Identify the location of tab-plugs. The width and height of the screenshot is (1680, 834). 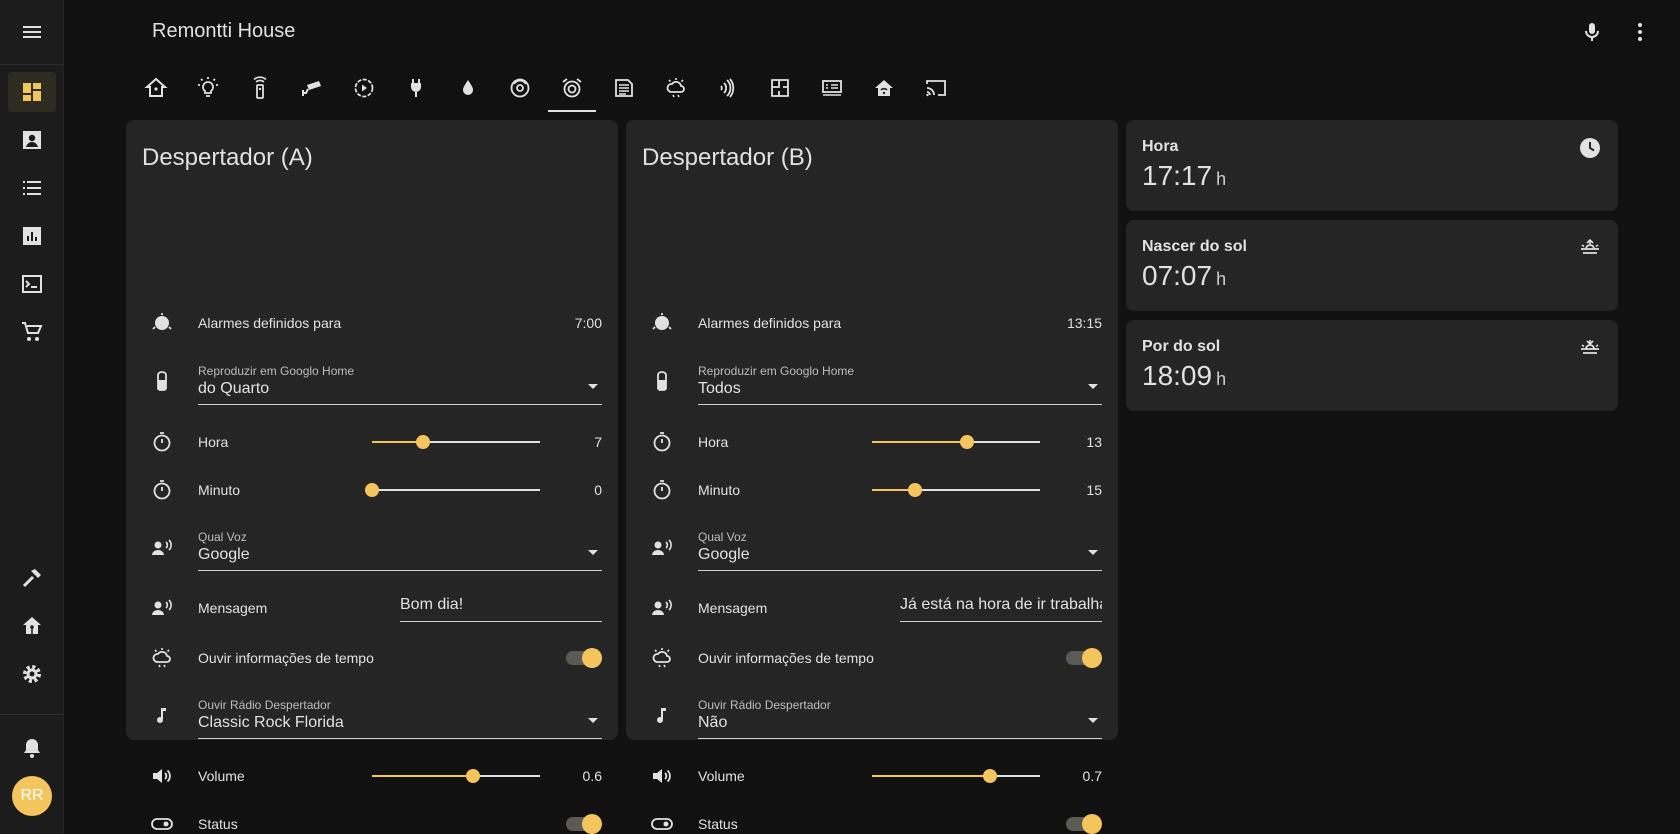
(416, 88).